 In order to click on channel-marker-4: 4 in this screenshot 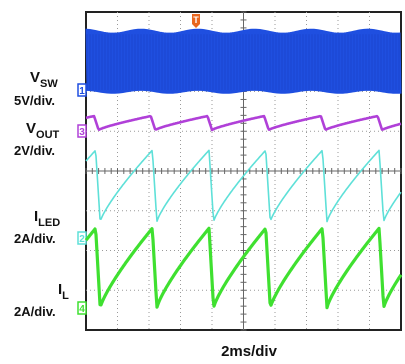, I will do `click(82, 308)`.